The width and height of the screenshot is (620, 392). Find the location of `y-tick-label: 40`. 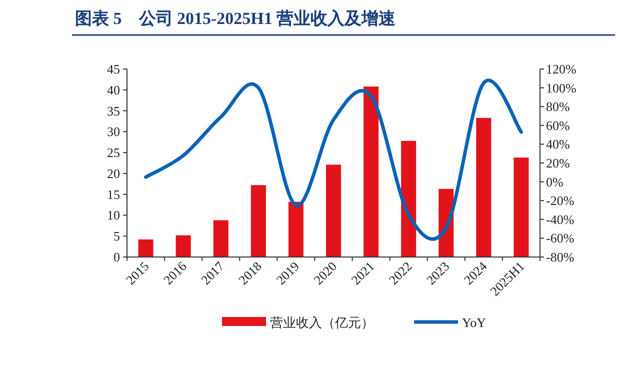

y-tick-label: 40 is located at coordinates (113, 90).